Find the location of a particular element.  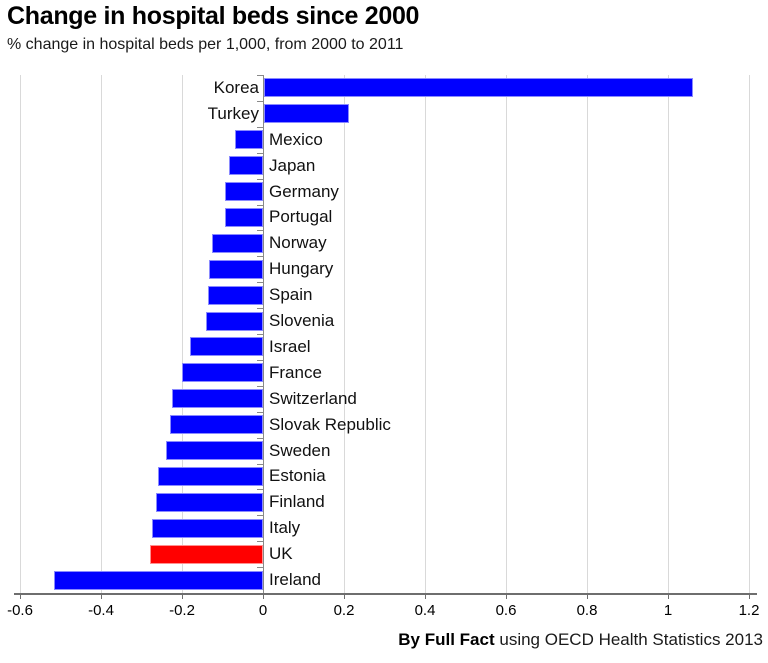

category-label: Mexico is located at coordinates (296, 139).